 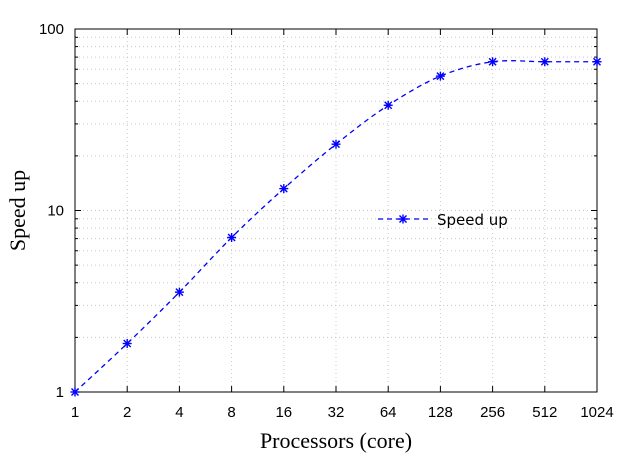 I want to click on y-axis-title: Speed up, so click(x=17, y=210).